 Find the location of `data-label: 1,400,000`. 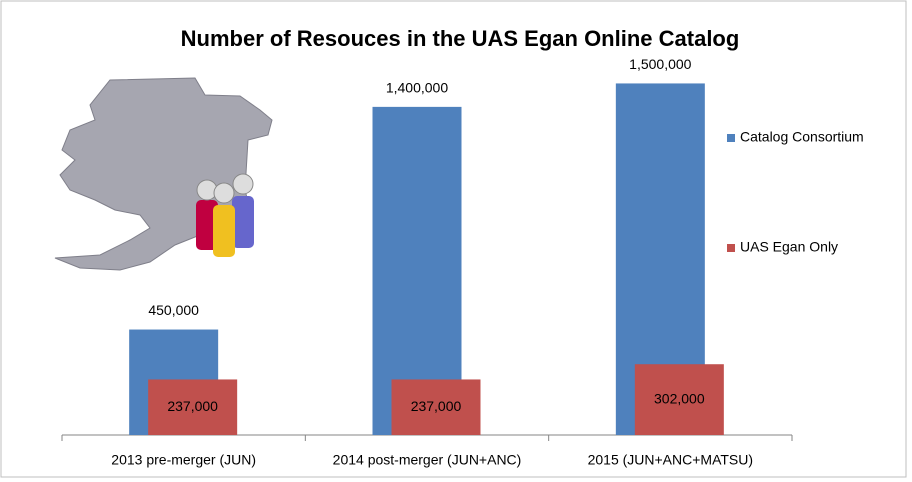

data-label: 1,400,000 is located at coordinates (417, 88).